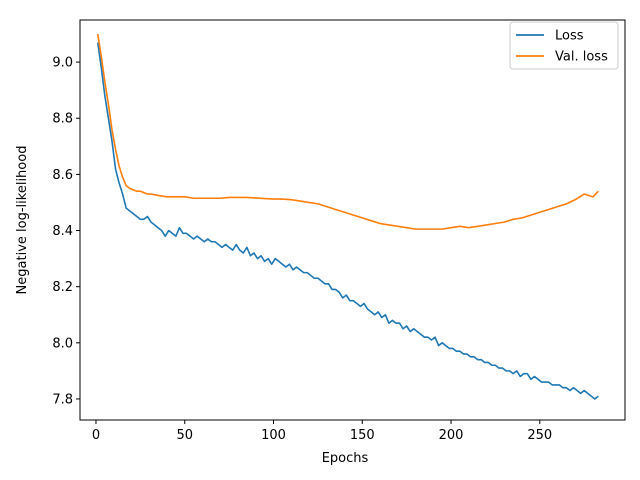 The height and width of the screenshot is (480, 640). Describe the element at coordinates (569, 36) in the screenshot. I see `legend-label: Loss` at that location.